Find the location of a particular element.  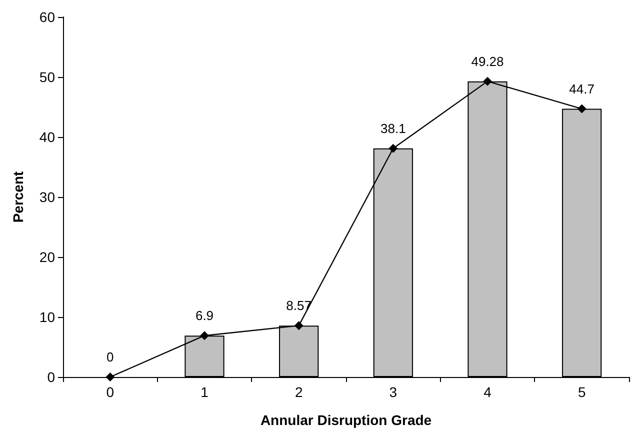

data-label: 6.9 is located at coordinates (204, 316).